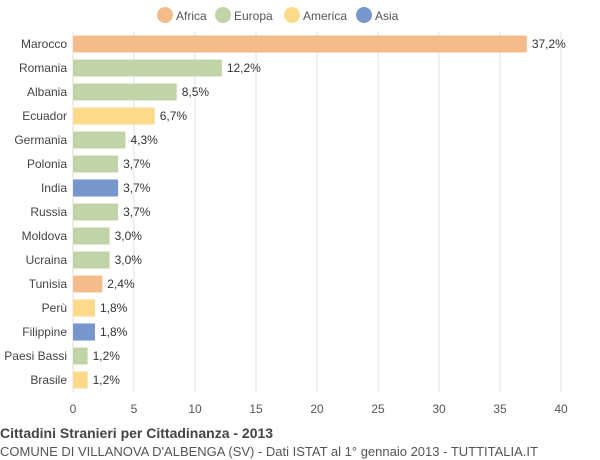 The width and height of the screenshot is (600, 460). I want to click on value-label-germania: 4,3%, so click(144, 140).